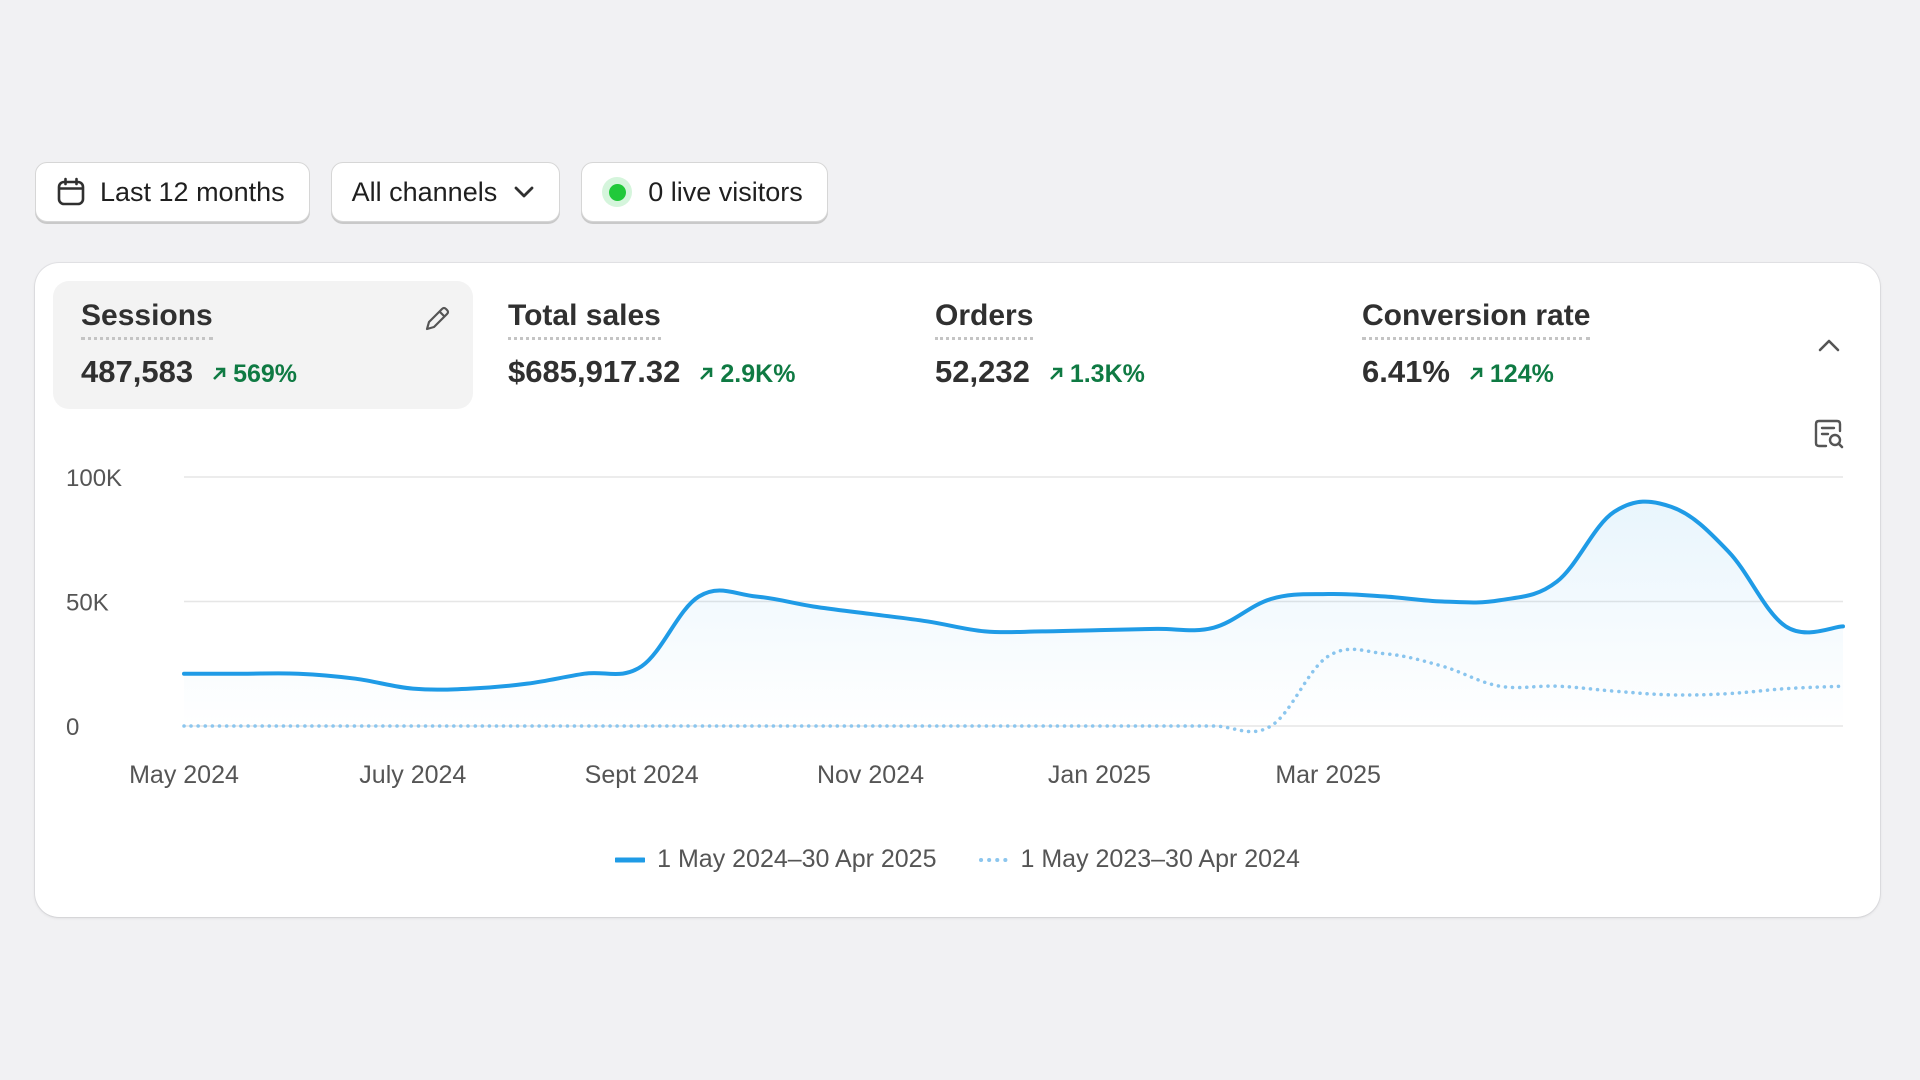  Describe the element at coordinates (254, 374) in the screenshot. I see `metric-delta: 569%` at that location.